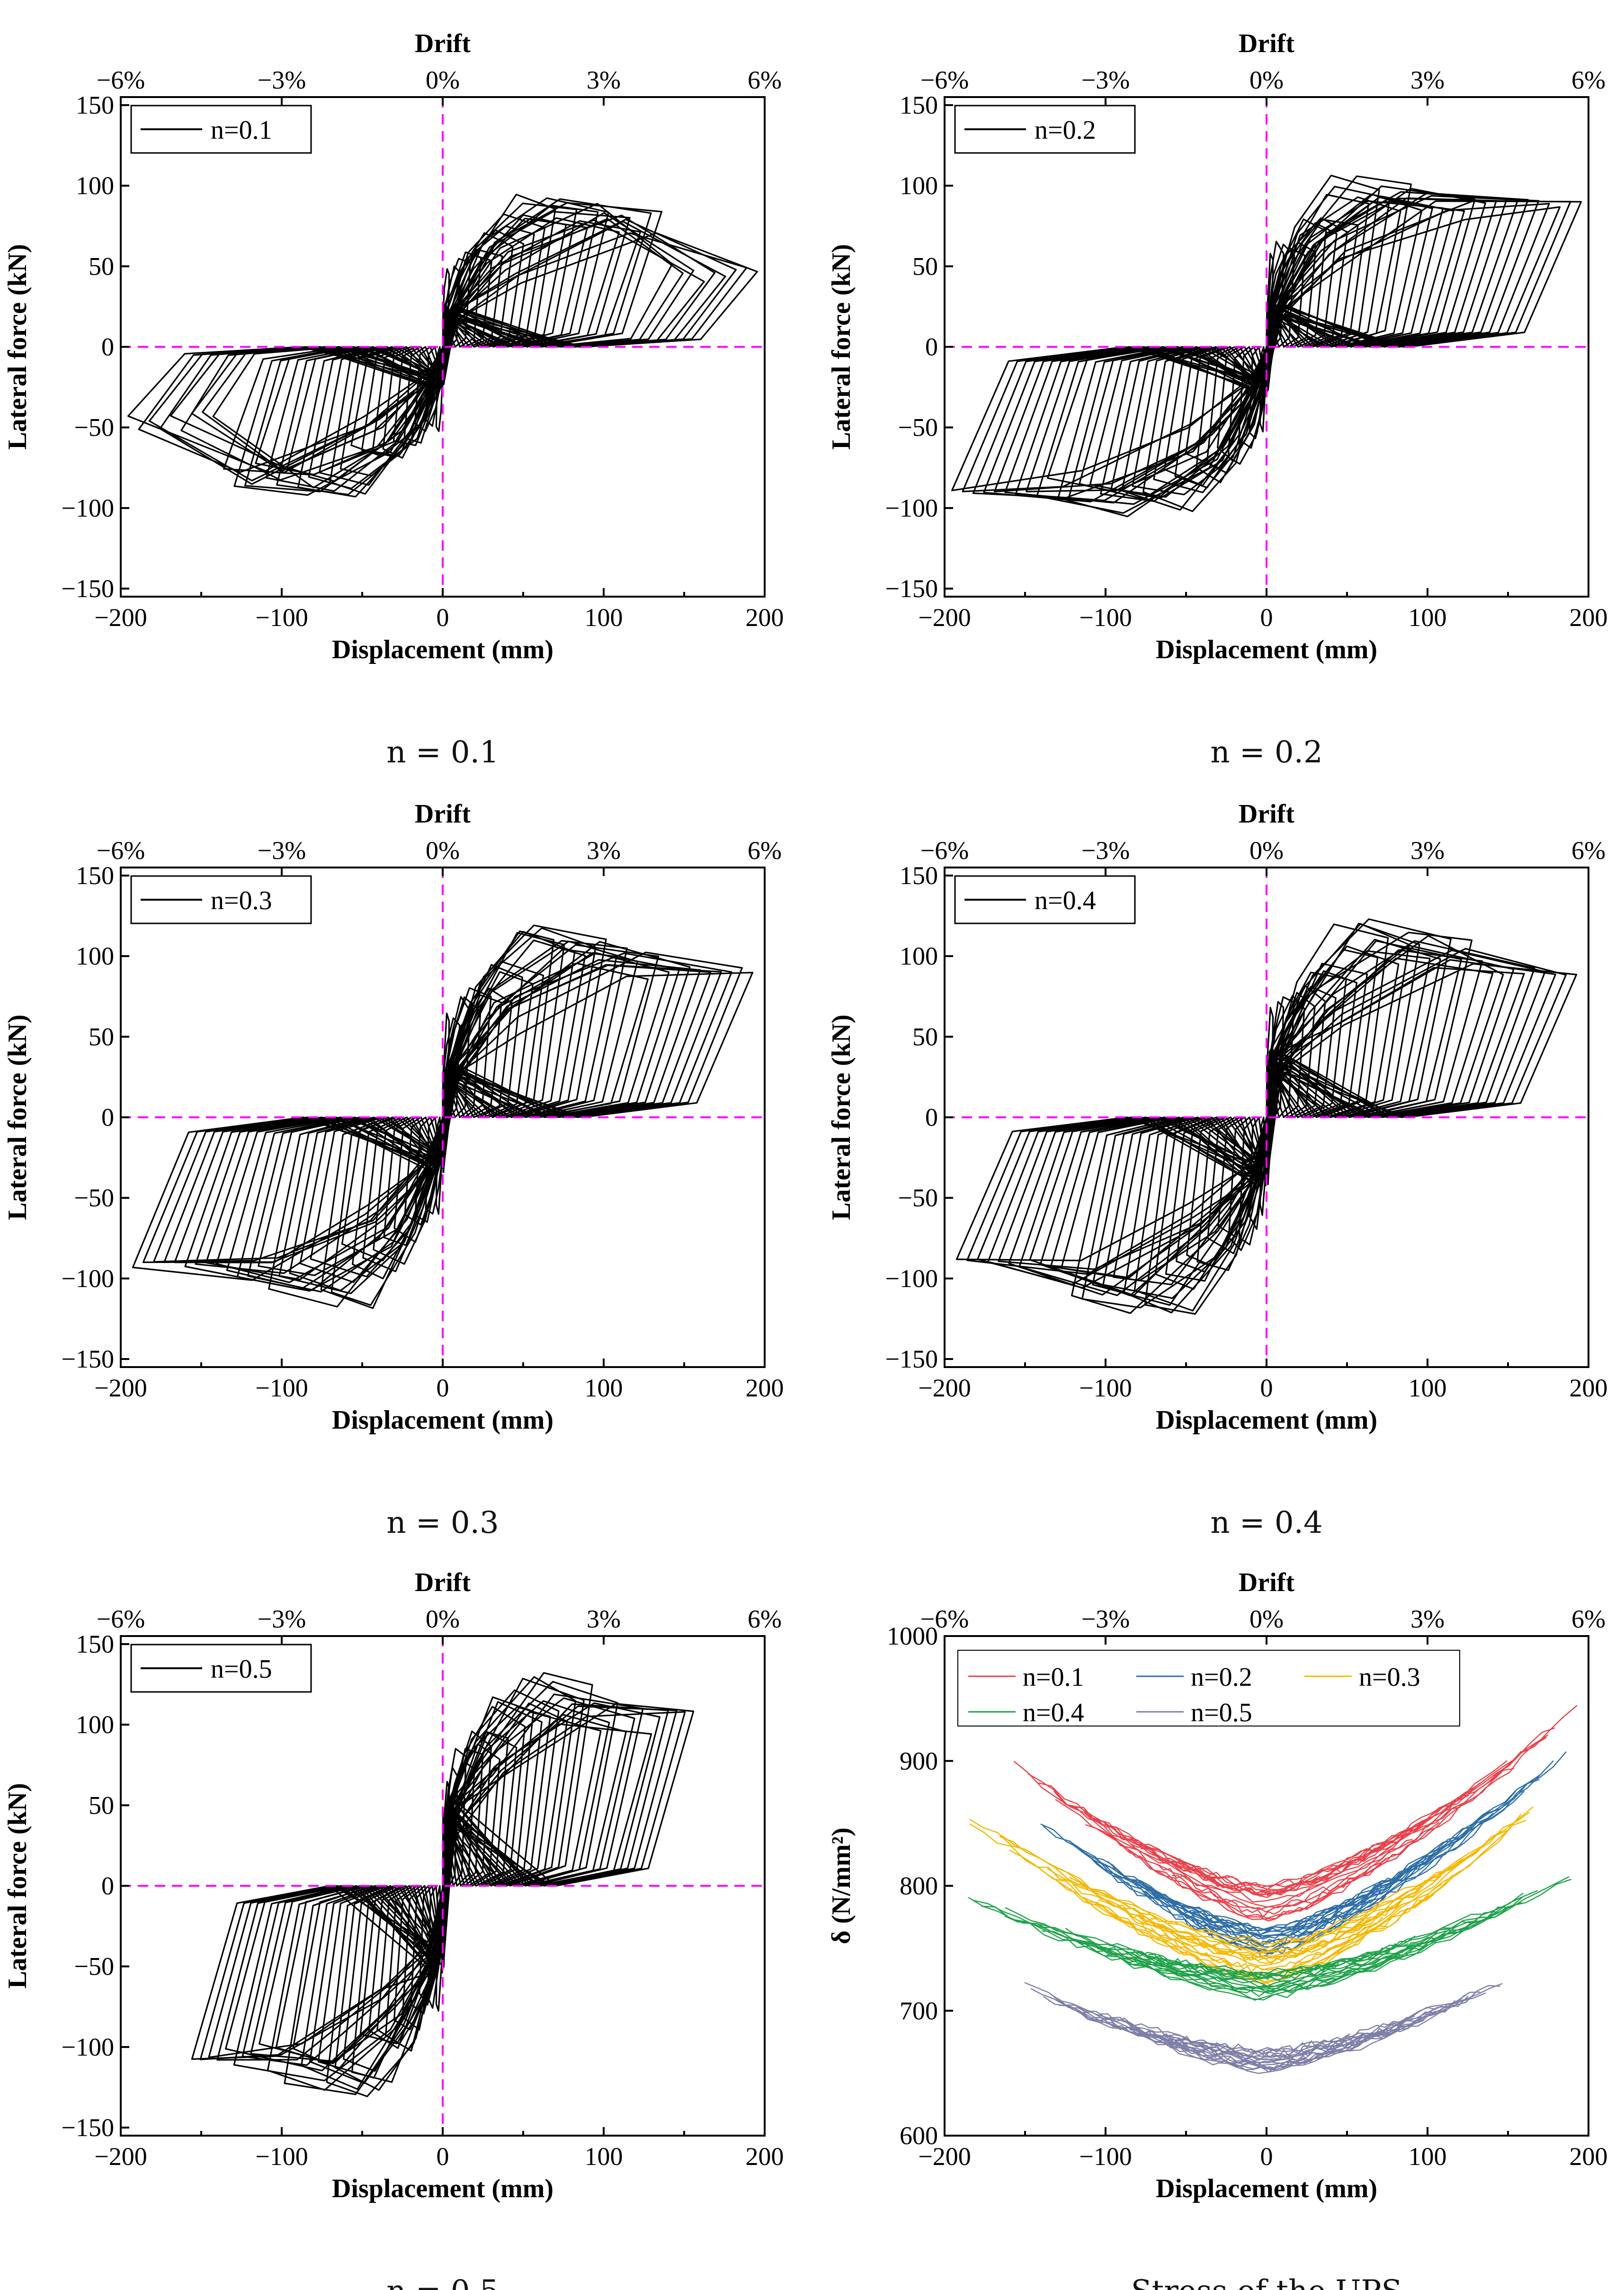  I want to click on stress-series-n=0.1, so click(1296, 1813).